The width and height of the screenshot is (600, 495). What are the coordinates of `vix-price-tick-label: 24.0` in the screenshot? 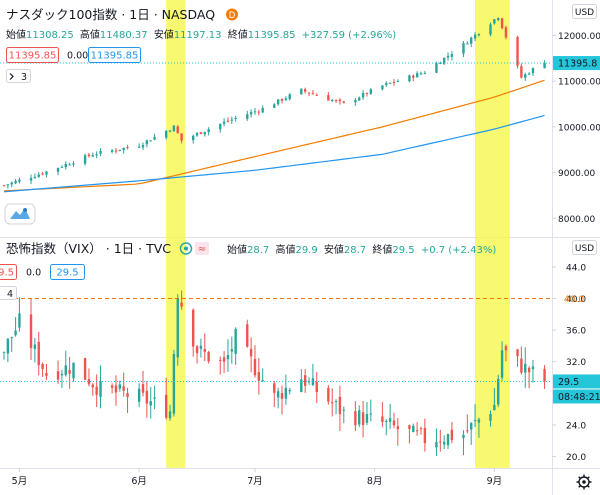 It's located at (576, 426).